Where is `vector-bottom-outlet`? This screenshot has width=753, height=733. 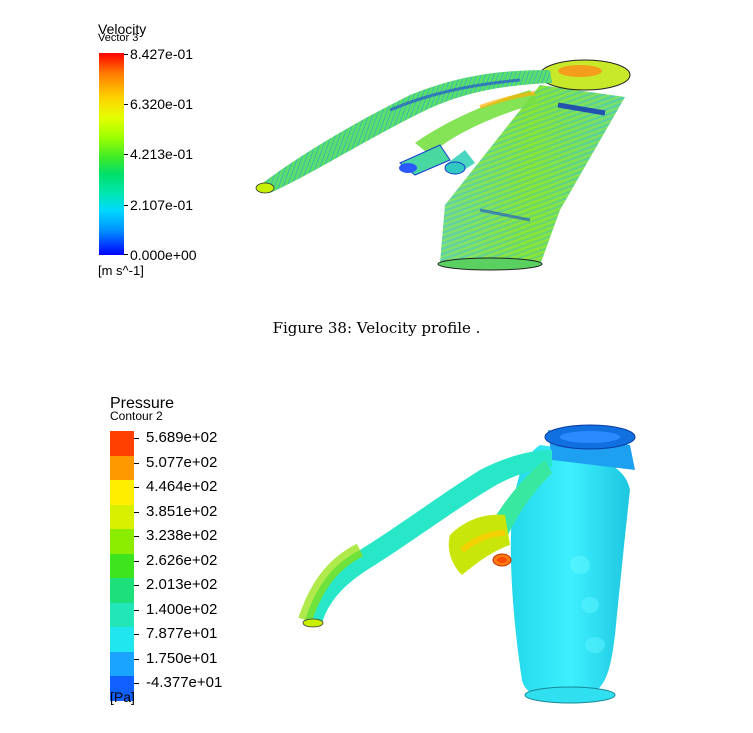 vector-bottom-outlet is located at coordinates (490, 264).